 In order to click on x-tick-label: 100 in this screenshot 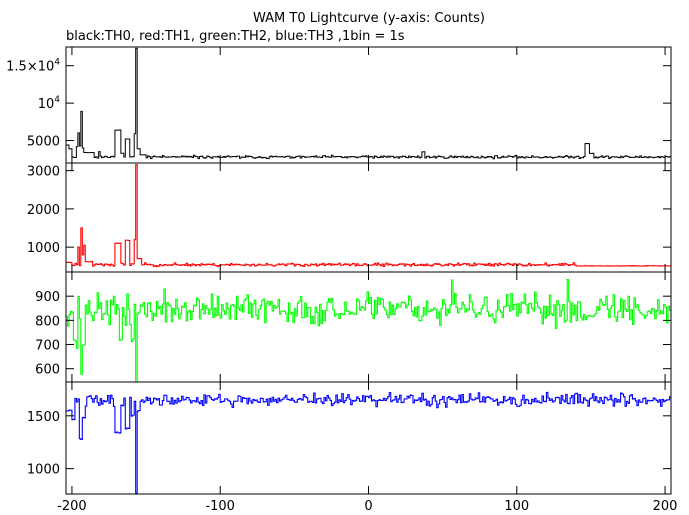, I will do `click(516, 506)`.